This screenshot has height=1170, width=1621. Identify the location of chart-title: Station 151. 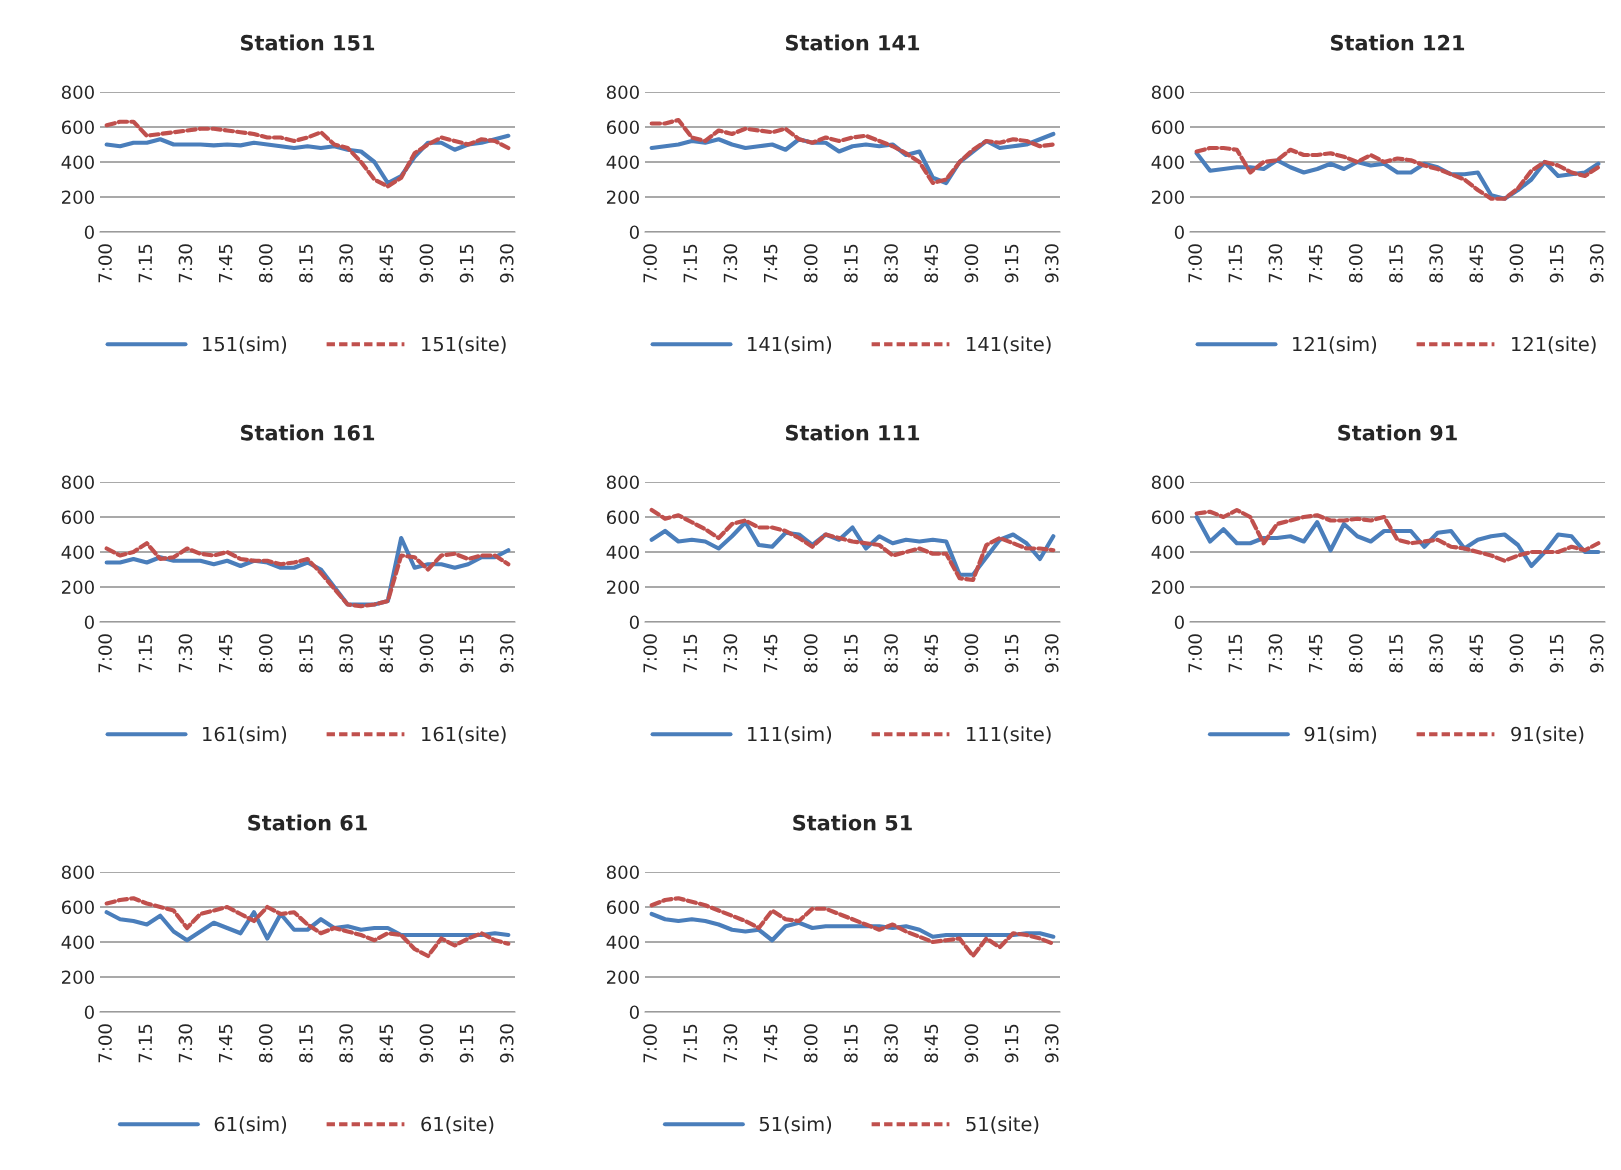
(307, 42).